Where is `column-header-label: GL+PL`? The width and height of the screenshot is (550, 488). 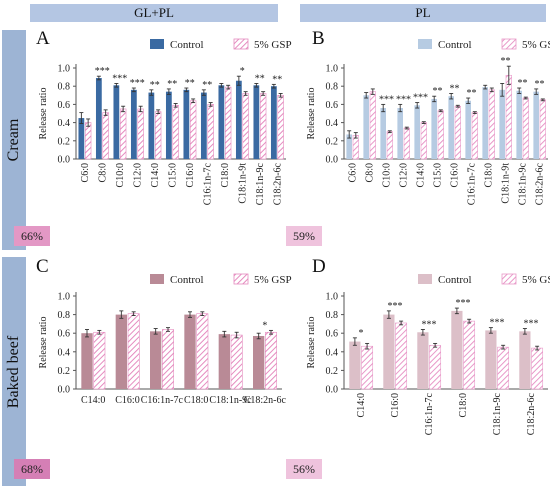
column-header-label: GL+PL is located at coordinates (154, 12).